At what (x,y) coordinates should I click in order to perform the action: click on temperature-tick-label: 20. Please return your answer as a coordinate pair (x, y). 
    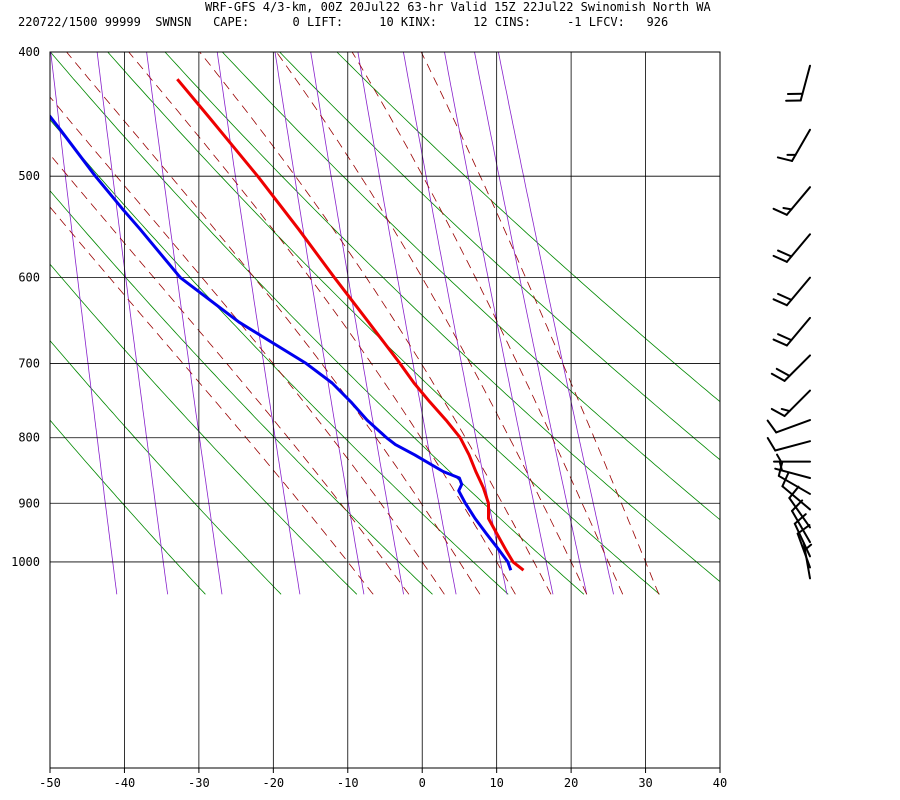
    Looking at the image, I should click on (571, 783).